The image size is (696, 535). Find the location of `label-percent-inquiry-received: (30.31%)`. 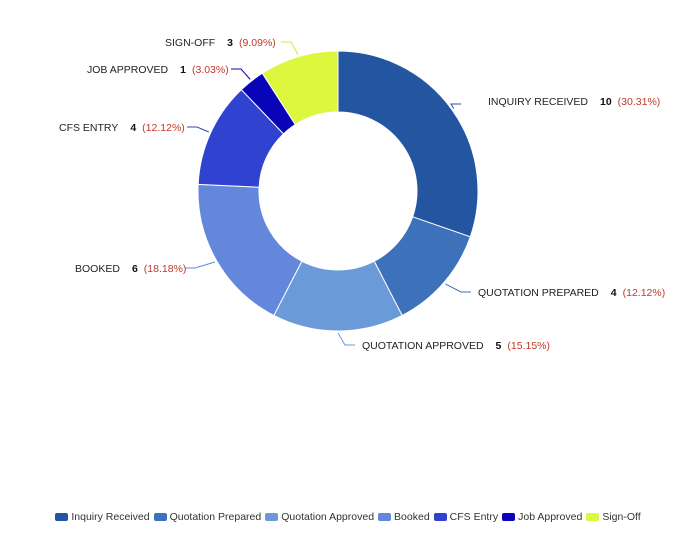

label-percent-inquiry-received: (30.31%) is located at coordinates (639, 102).